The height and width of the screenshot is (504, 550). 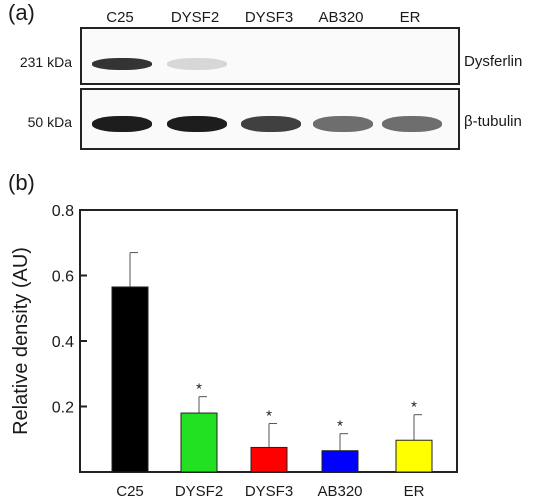 I want to click on lane-label-dysf2: DYSF2, so click(x=195, y=17).